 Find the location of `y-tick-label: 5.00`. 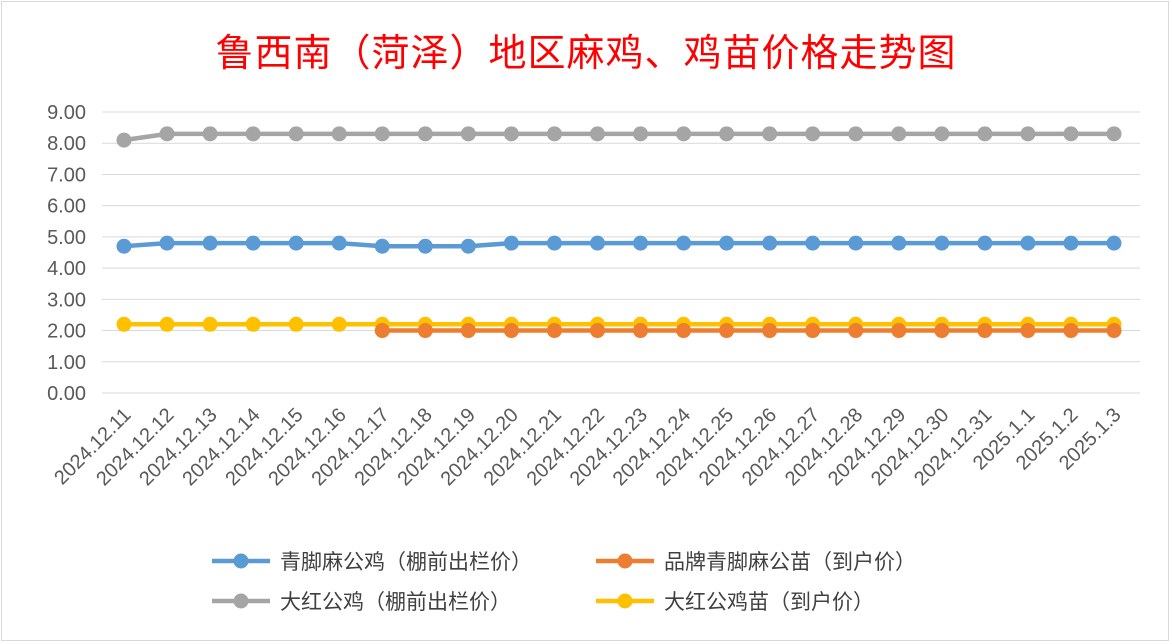

y-tick-label: 5.00 is located at coordinates (66, 238).